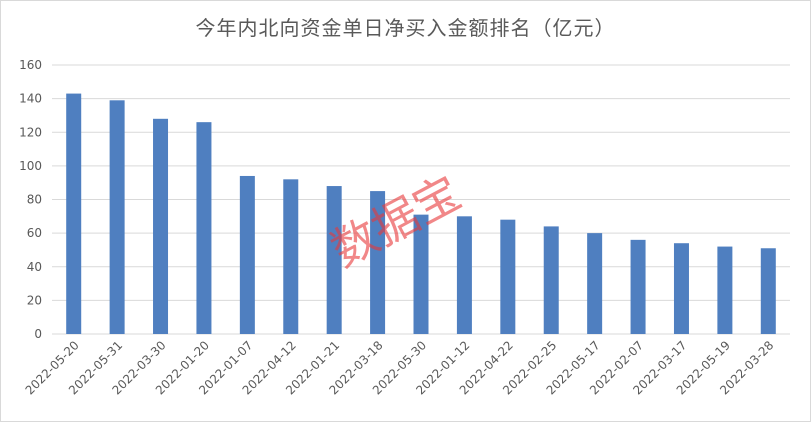 The width and height of the screenshot is (811, 422). What do you see at coordinates (405, 28) in the screenshot?
I see `chart-title: 今年内北向资金单日净买入金额排名（亿元）` at bounding box center [405, 28].